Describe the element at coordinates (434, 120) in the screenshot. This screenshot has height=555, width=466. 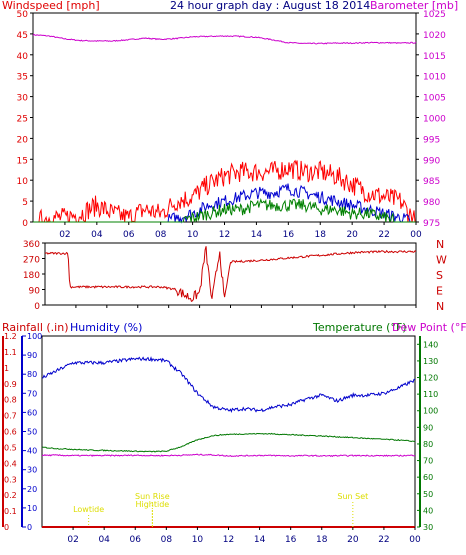
I see `baro-tick-label: 1000` at that location.